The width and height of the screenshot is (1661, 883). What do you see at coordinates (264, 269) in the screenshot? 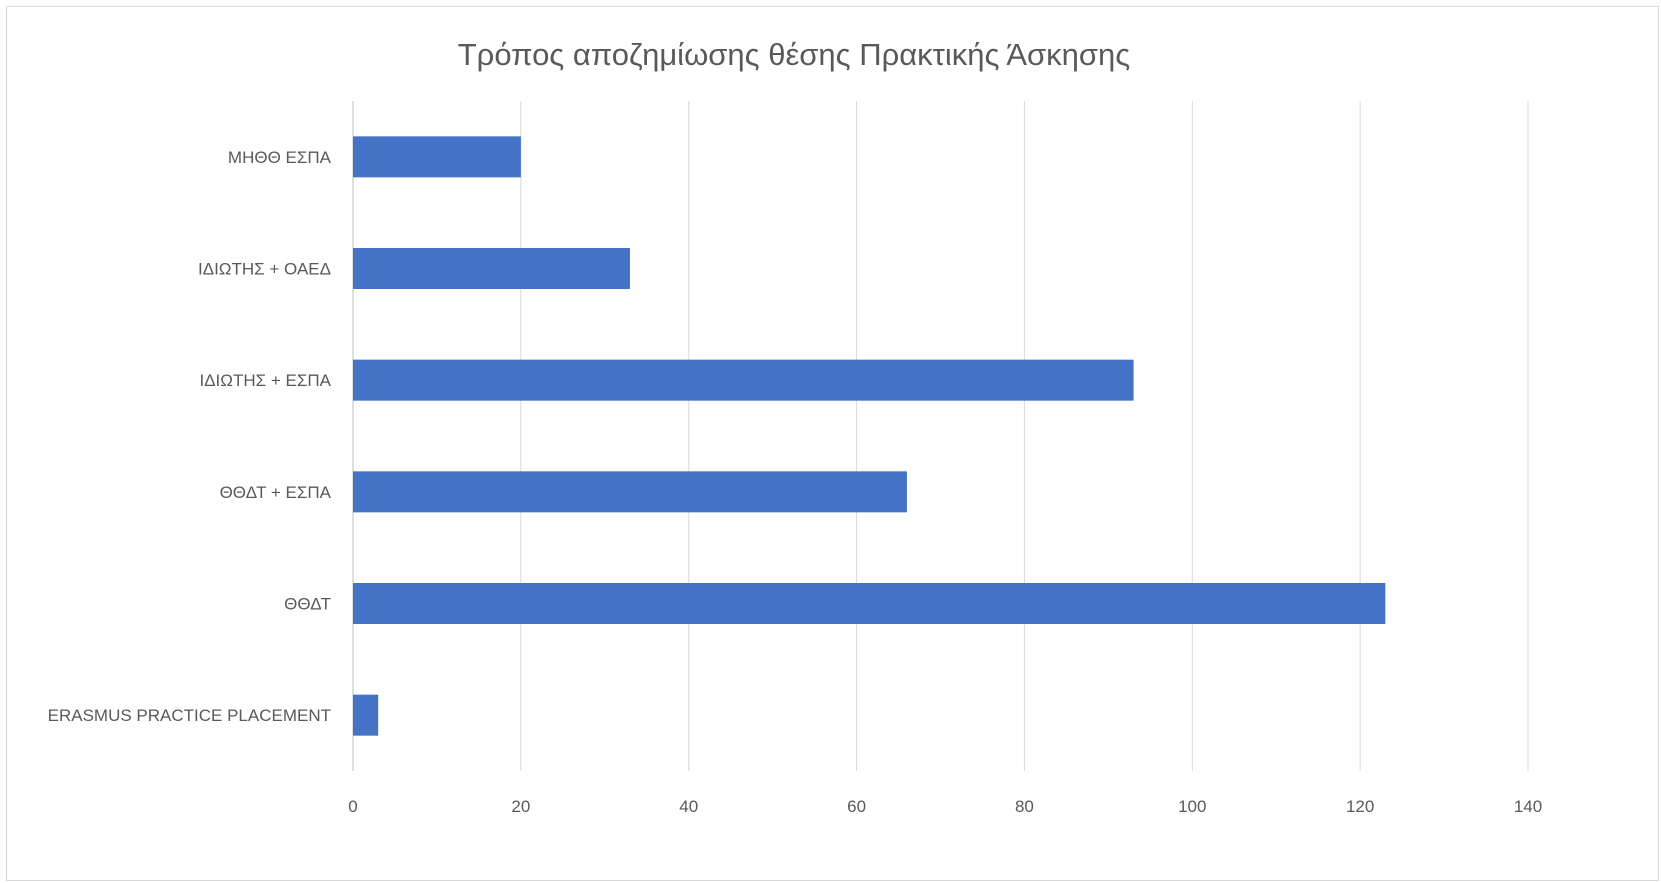
I see `category-label: ΙΔΙΩΤΗΣ + ΟΑΕΔ` at bounding box center [264, 269].